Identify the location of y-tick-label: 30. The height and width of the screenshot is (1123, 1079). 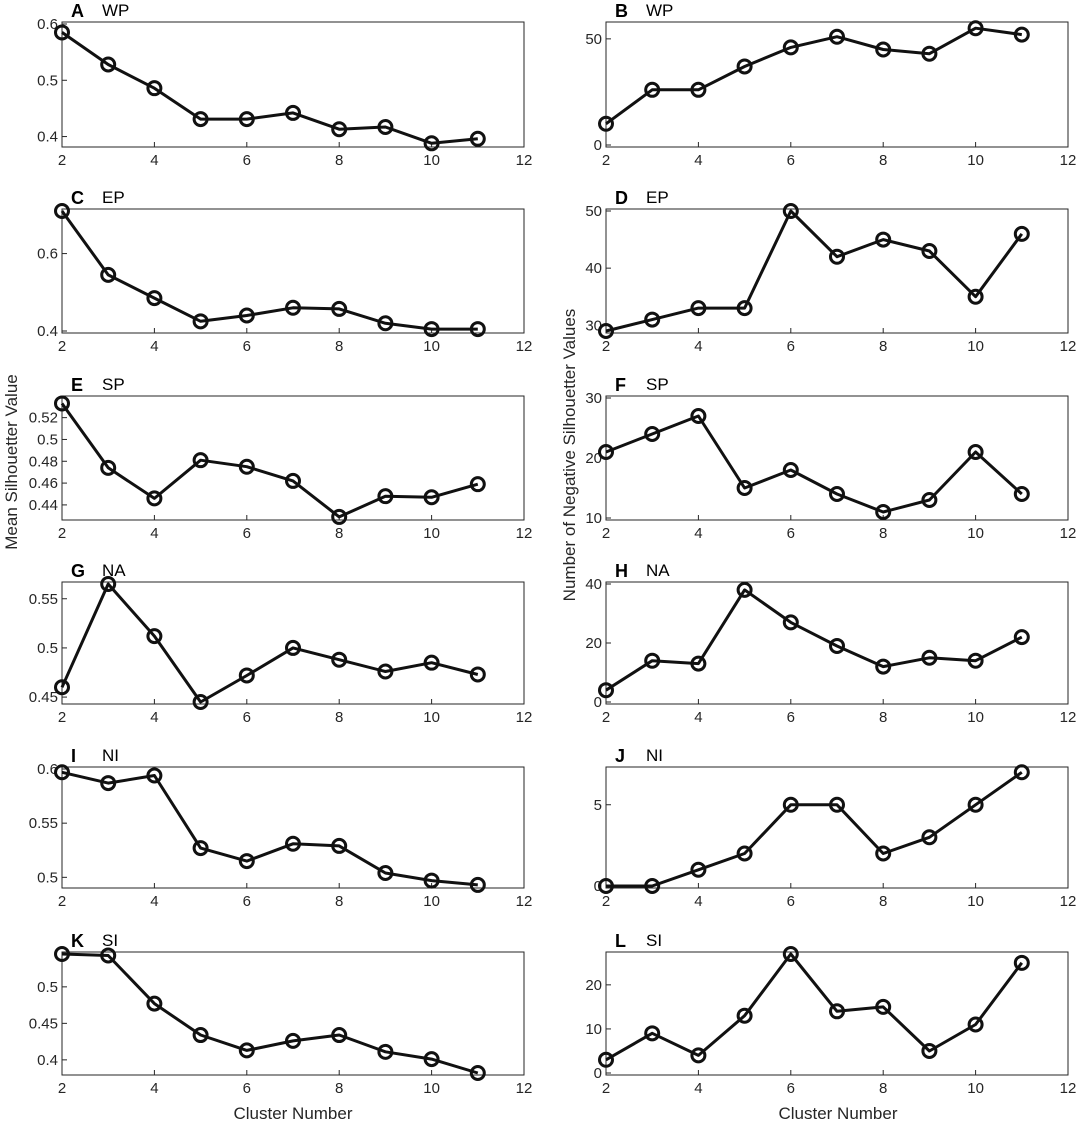
(593, 398).